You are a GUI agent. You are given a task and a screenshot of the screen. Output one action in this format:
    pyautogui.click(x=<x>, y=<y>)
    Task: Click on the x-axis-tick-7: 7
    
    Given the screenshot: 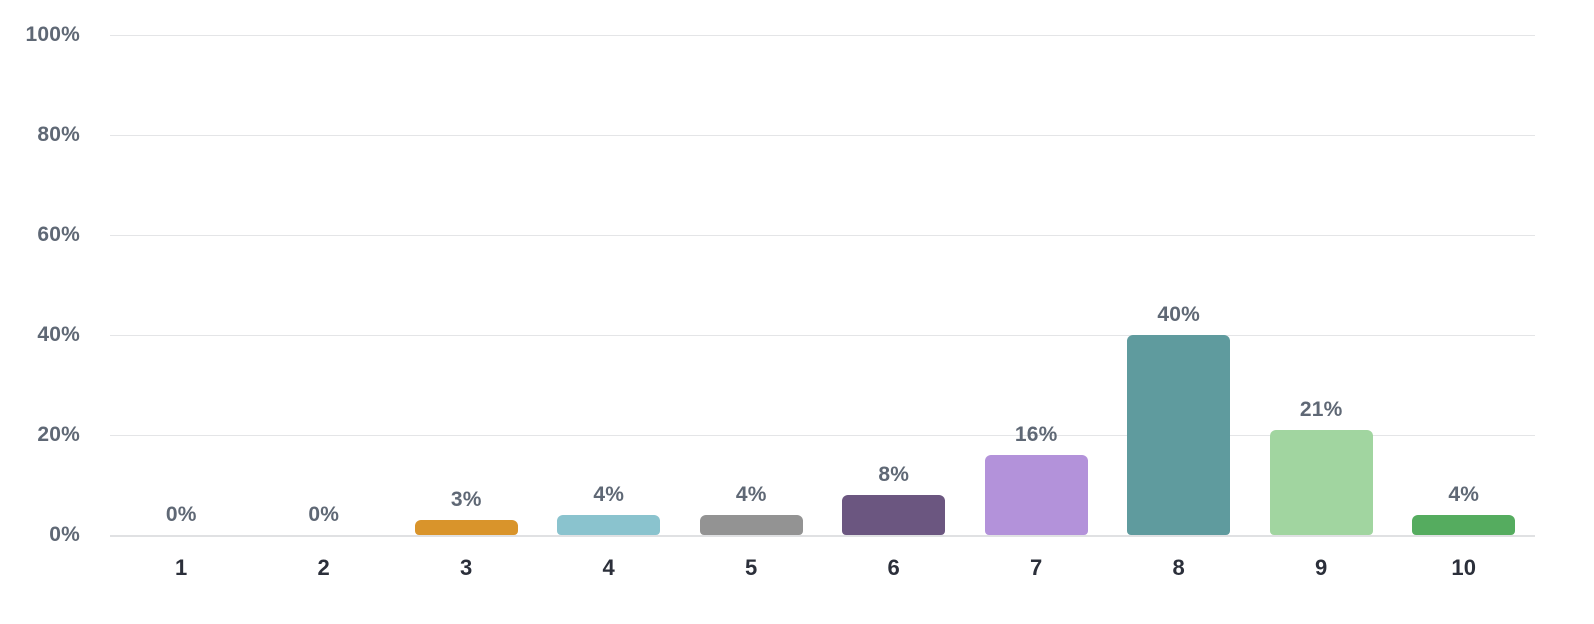 What is the action you would take?
    pyautogui.click(x=1036, y=567)
    